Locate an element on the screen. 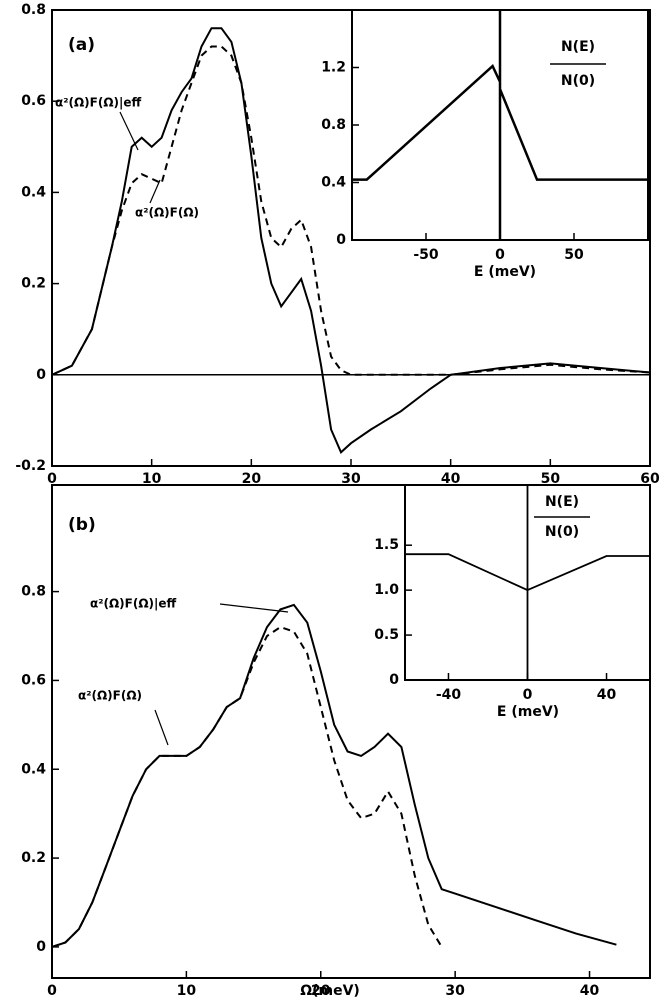 This screenshot has width=664, height=999. y-tick-label: 1.5 is located at coordinates (386, 545).